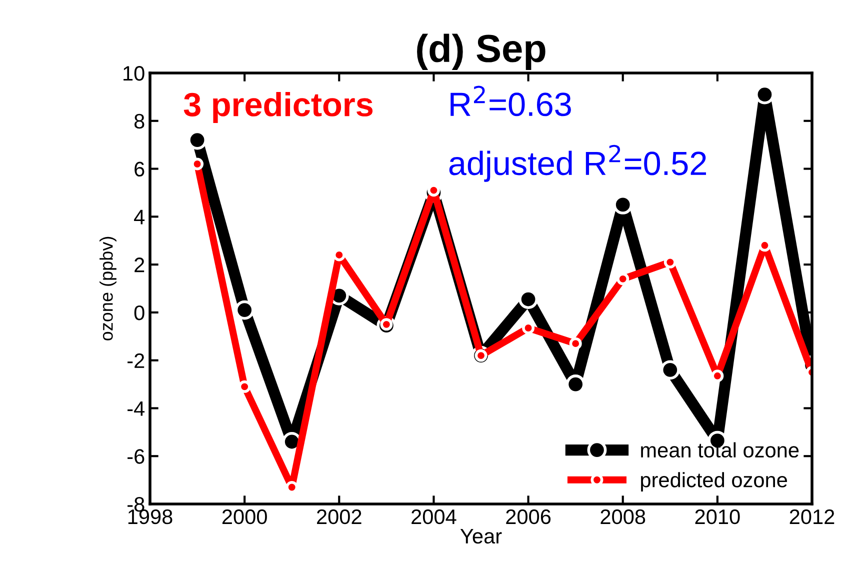  What do you see at coordinates (717, 516) in the screenshot?
I see `x-tick-label: 2010` at bounding box center [717, 516].